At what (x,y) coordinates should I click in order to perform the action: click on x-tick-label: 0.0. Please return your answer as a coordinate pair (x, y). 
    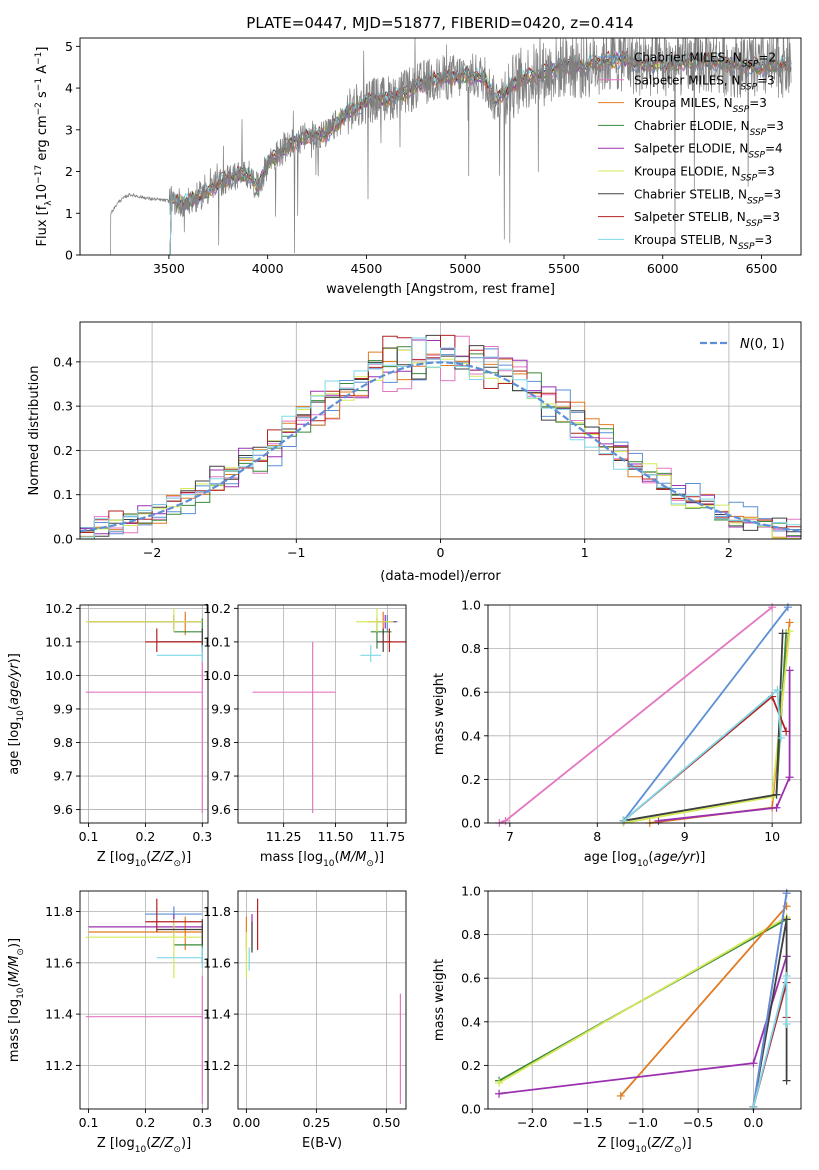
    Looking at the image, I should click on (753, 1122).